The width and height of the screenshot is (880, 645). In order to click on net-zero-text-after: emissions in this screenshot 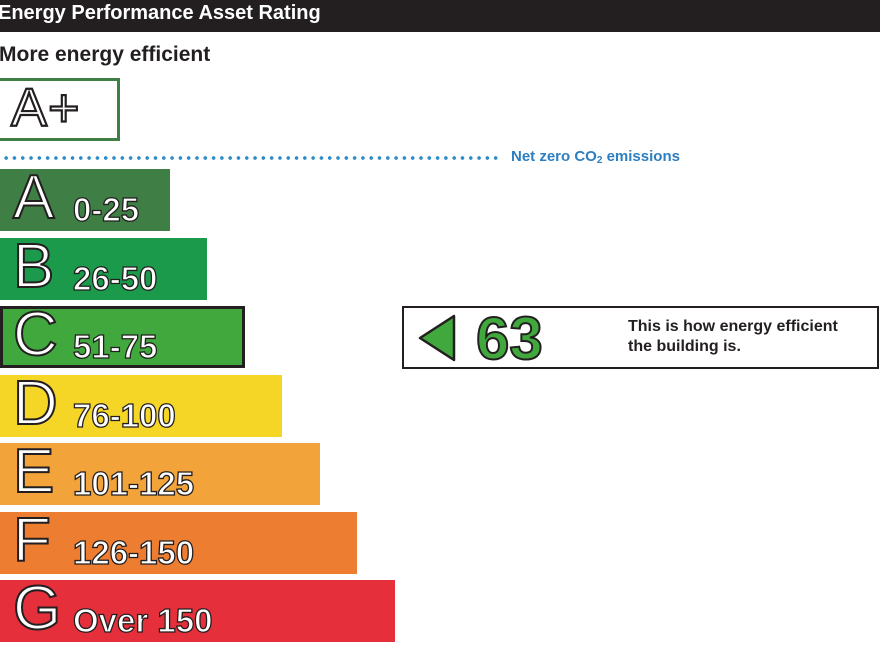, I will do `click(641, 156)`.